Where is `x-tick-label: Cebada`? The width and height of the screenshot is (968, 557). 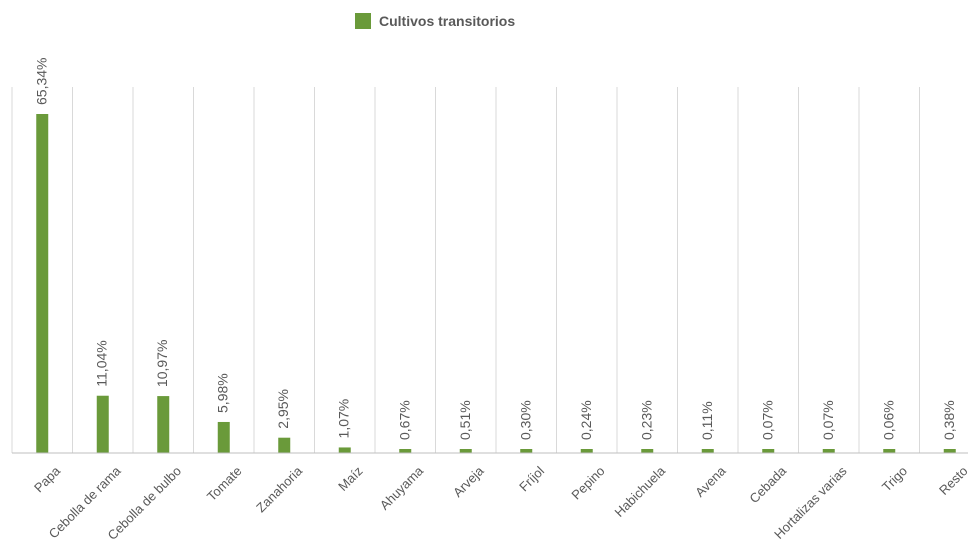 x-tick-label: Cebada is located at coordinates (767, 484).